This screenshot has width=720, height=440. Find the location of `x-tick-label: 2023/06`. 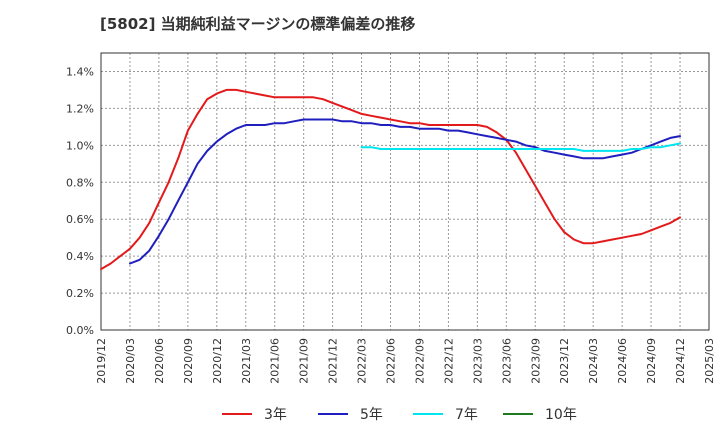

x-tick-label: 2023/06 is located at coordinates (506, 361).